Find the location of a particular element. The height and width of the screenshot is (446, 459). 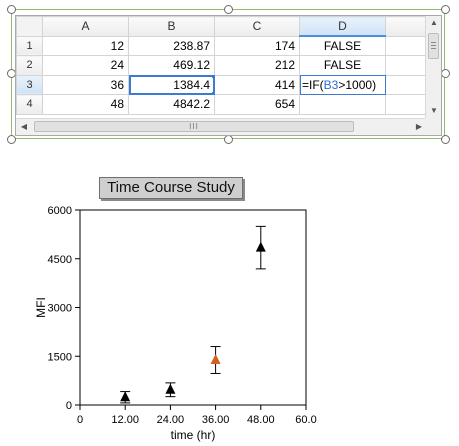

cell-a3: 36 is located at coordinates (85, 84).